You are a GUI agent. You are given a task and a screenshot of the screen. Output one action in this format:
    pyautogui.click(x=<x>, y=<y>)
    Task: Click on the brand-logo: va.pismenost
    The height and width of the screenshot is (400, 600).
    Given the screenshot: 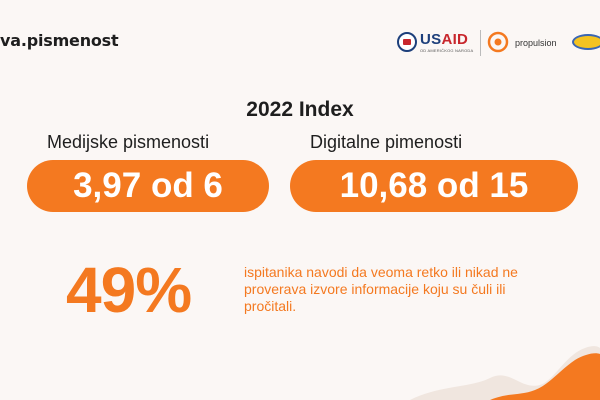 What is the action you would take?
    pyautogui.click(x=59, y=40)
    